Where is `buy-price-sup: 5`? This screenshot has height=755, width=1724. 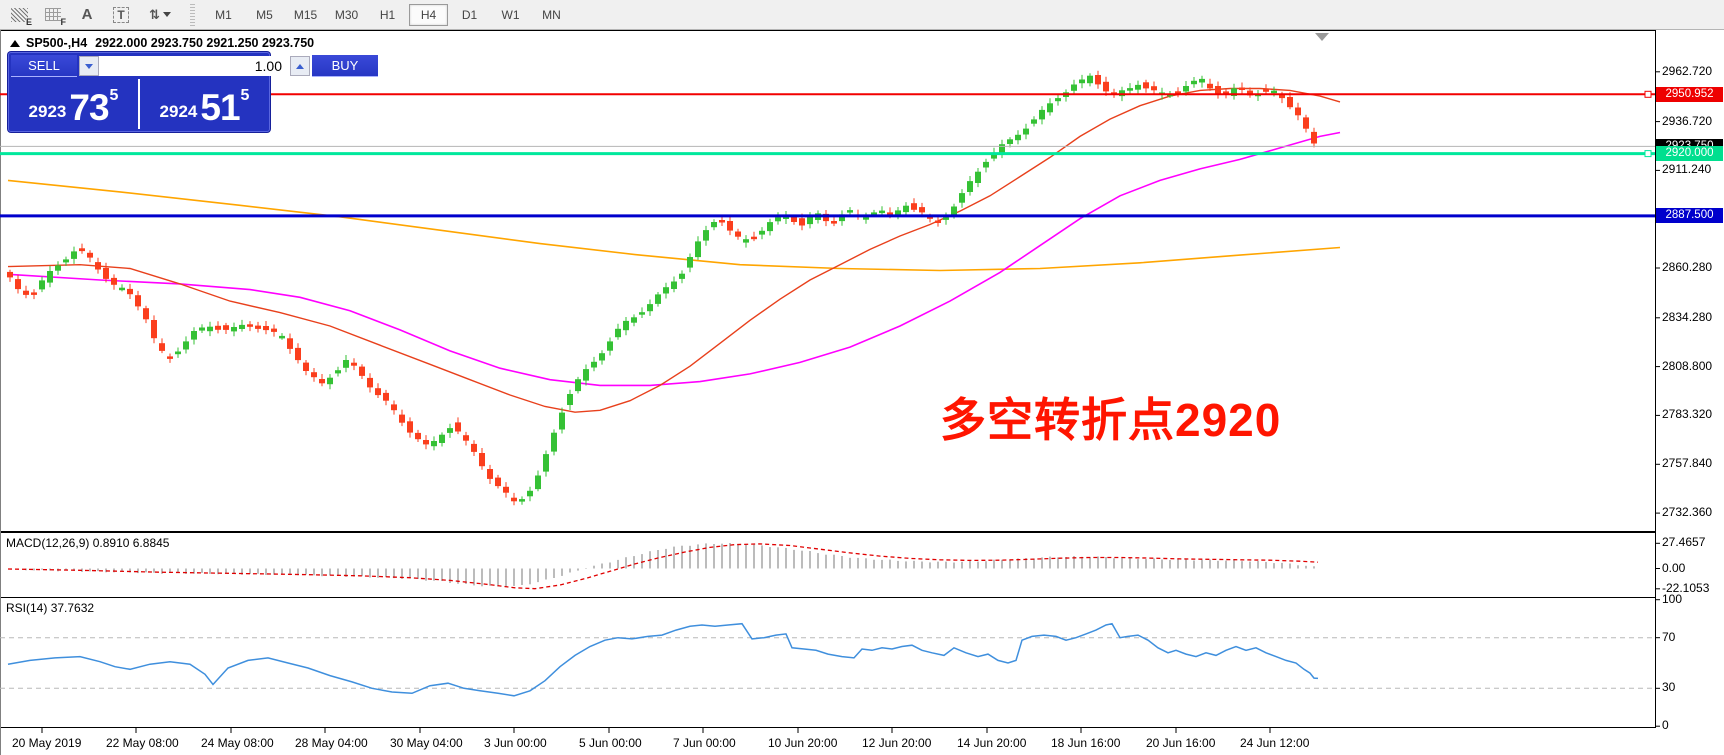 buy-price-sup: 5 is located at coordinates (245, 95).